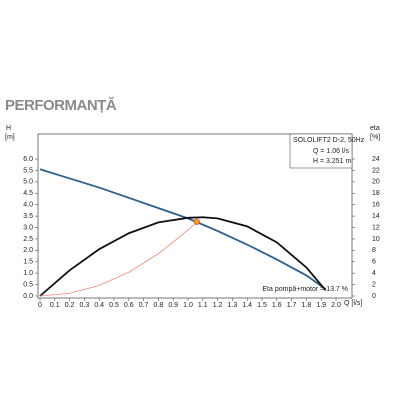 The image size is (400, 400). I want to click on info-text: SOLOLIFT2 D-2, 50Hz, so click(329, 140).